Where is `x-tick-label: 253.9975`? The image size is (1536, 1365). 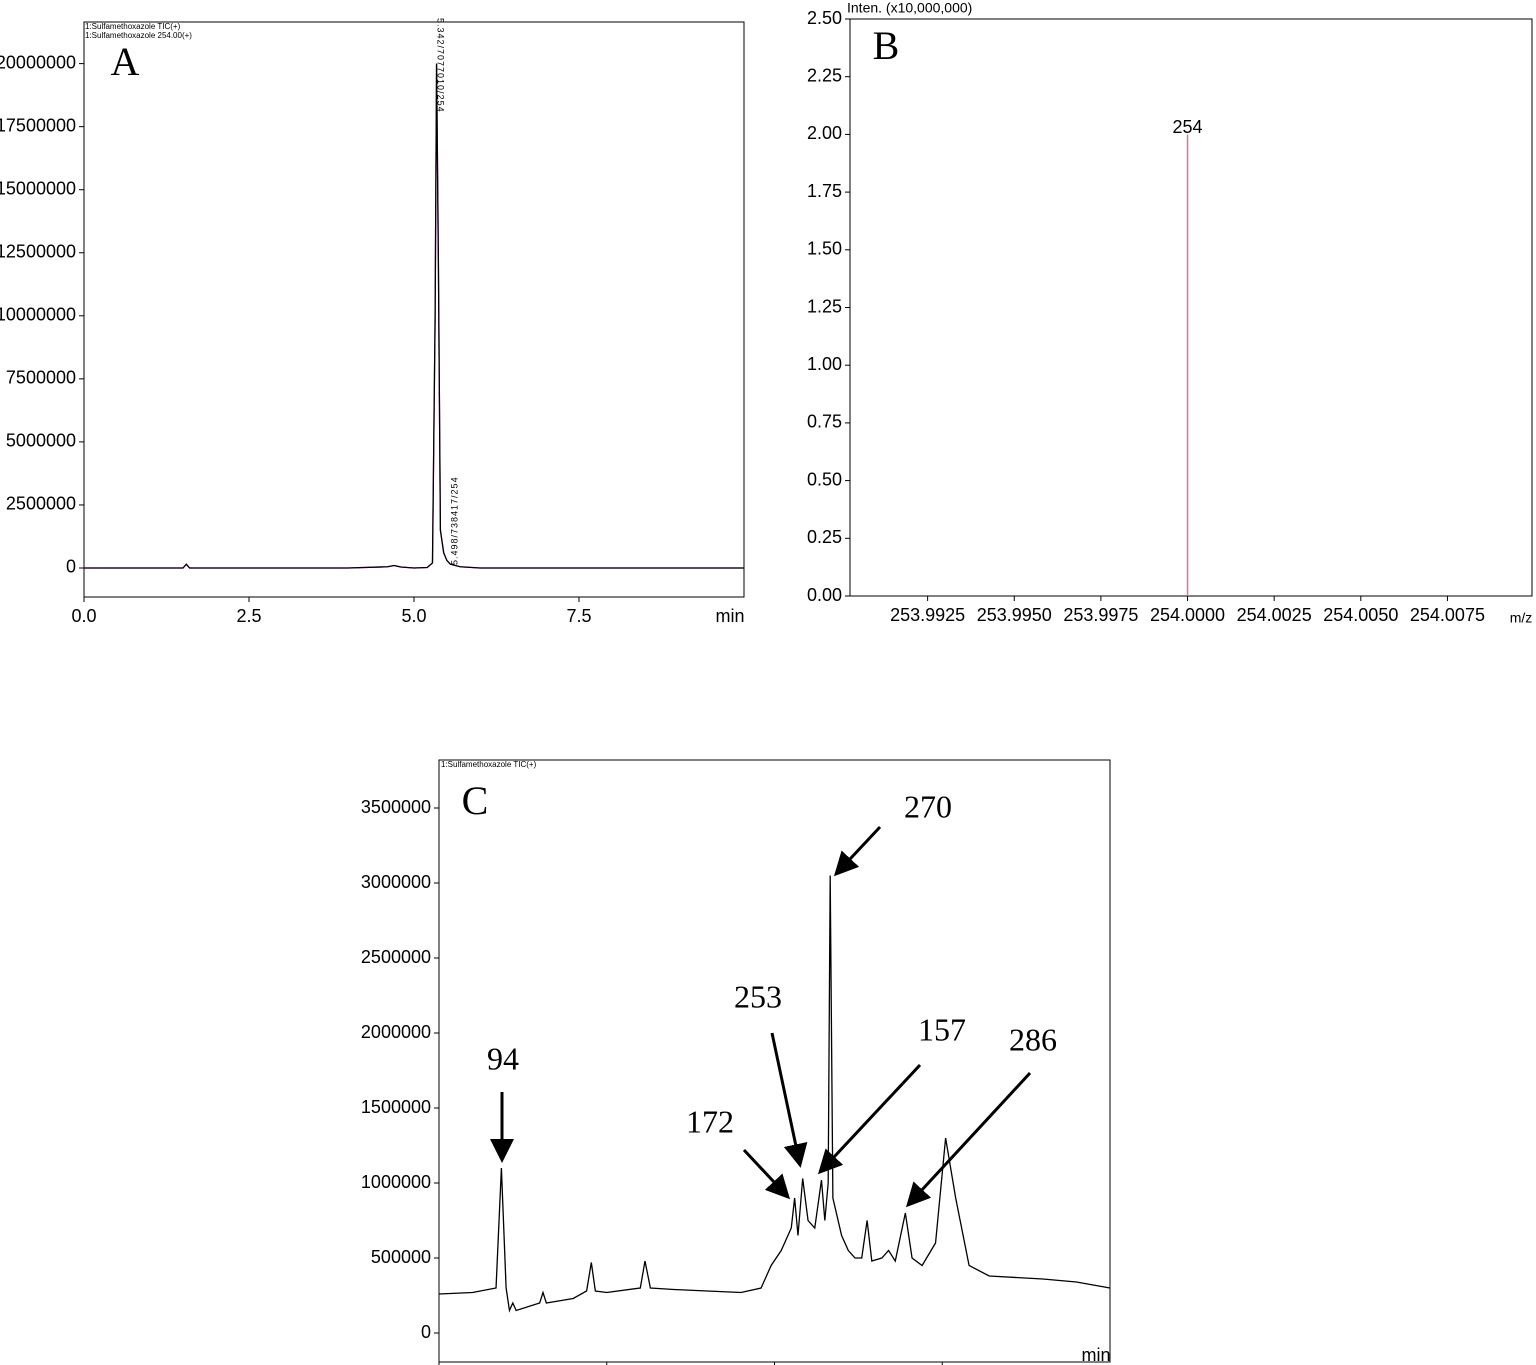
x-tick-label: 253.9975 is located at coordinates (1100, 615).